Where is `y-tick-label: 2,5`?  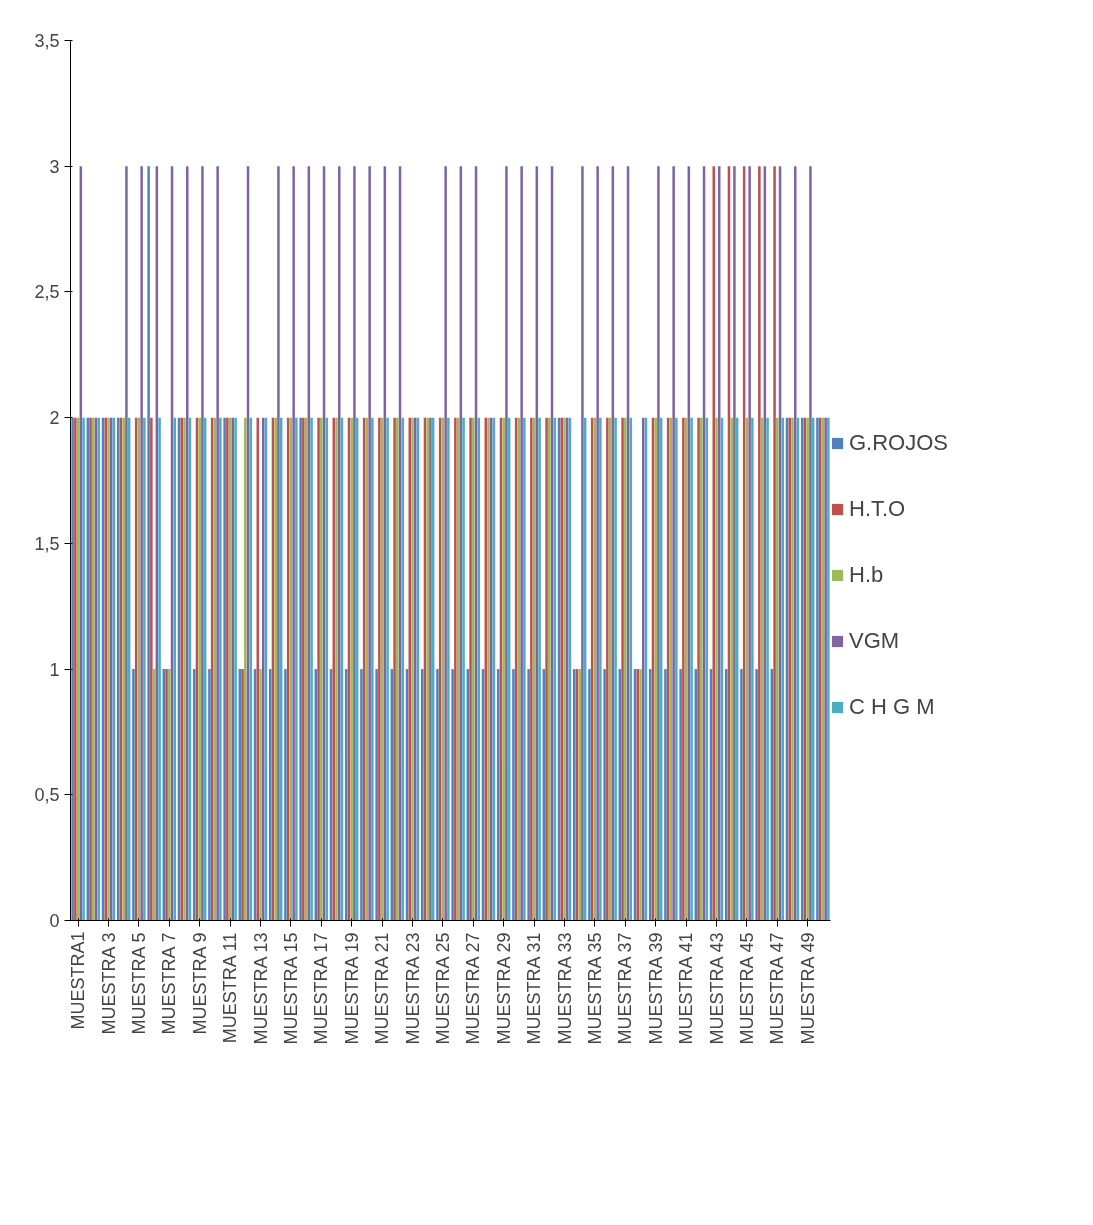
y-tick-label: 2,5 is located at coordinates (47, 292).